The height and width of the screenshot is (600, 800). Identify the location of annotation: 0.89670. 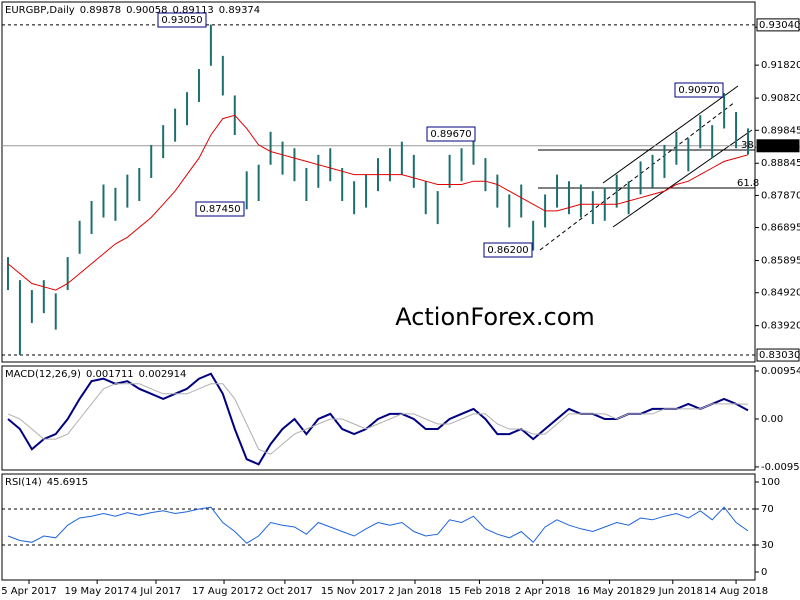
(450, 134).